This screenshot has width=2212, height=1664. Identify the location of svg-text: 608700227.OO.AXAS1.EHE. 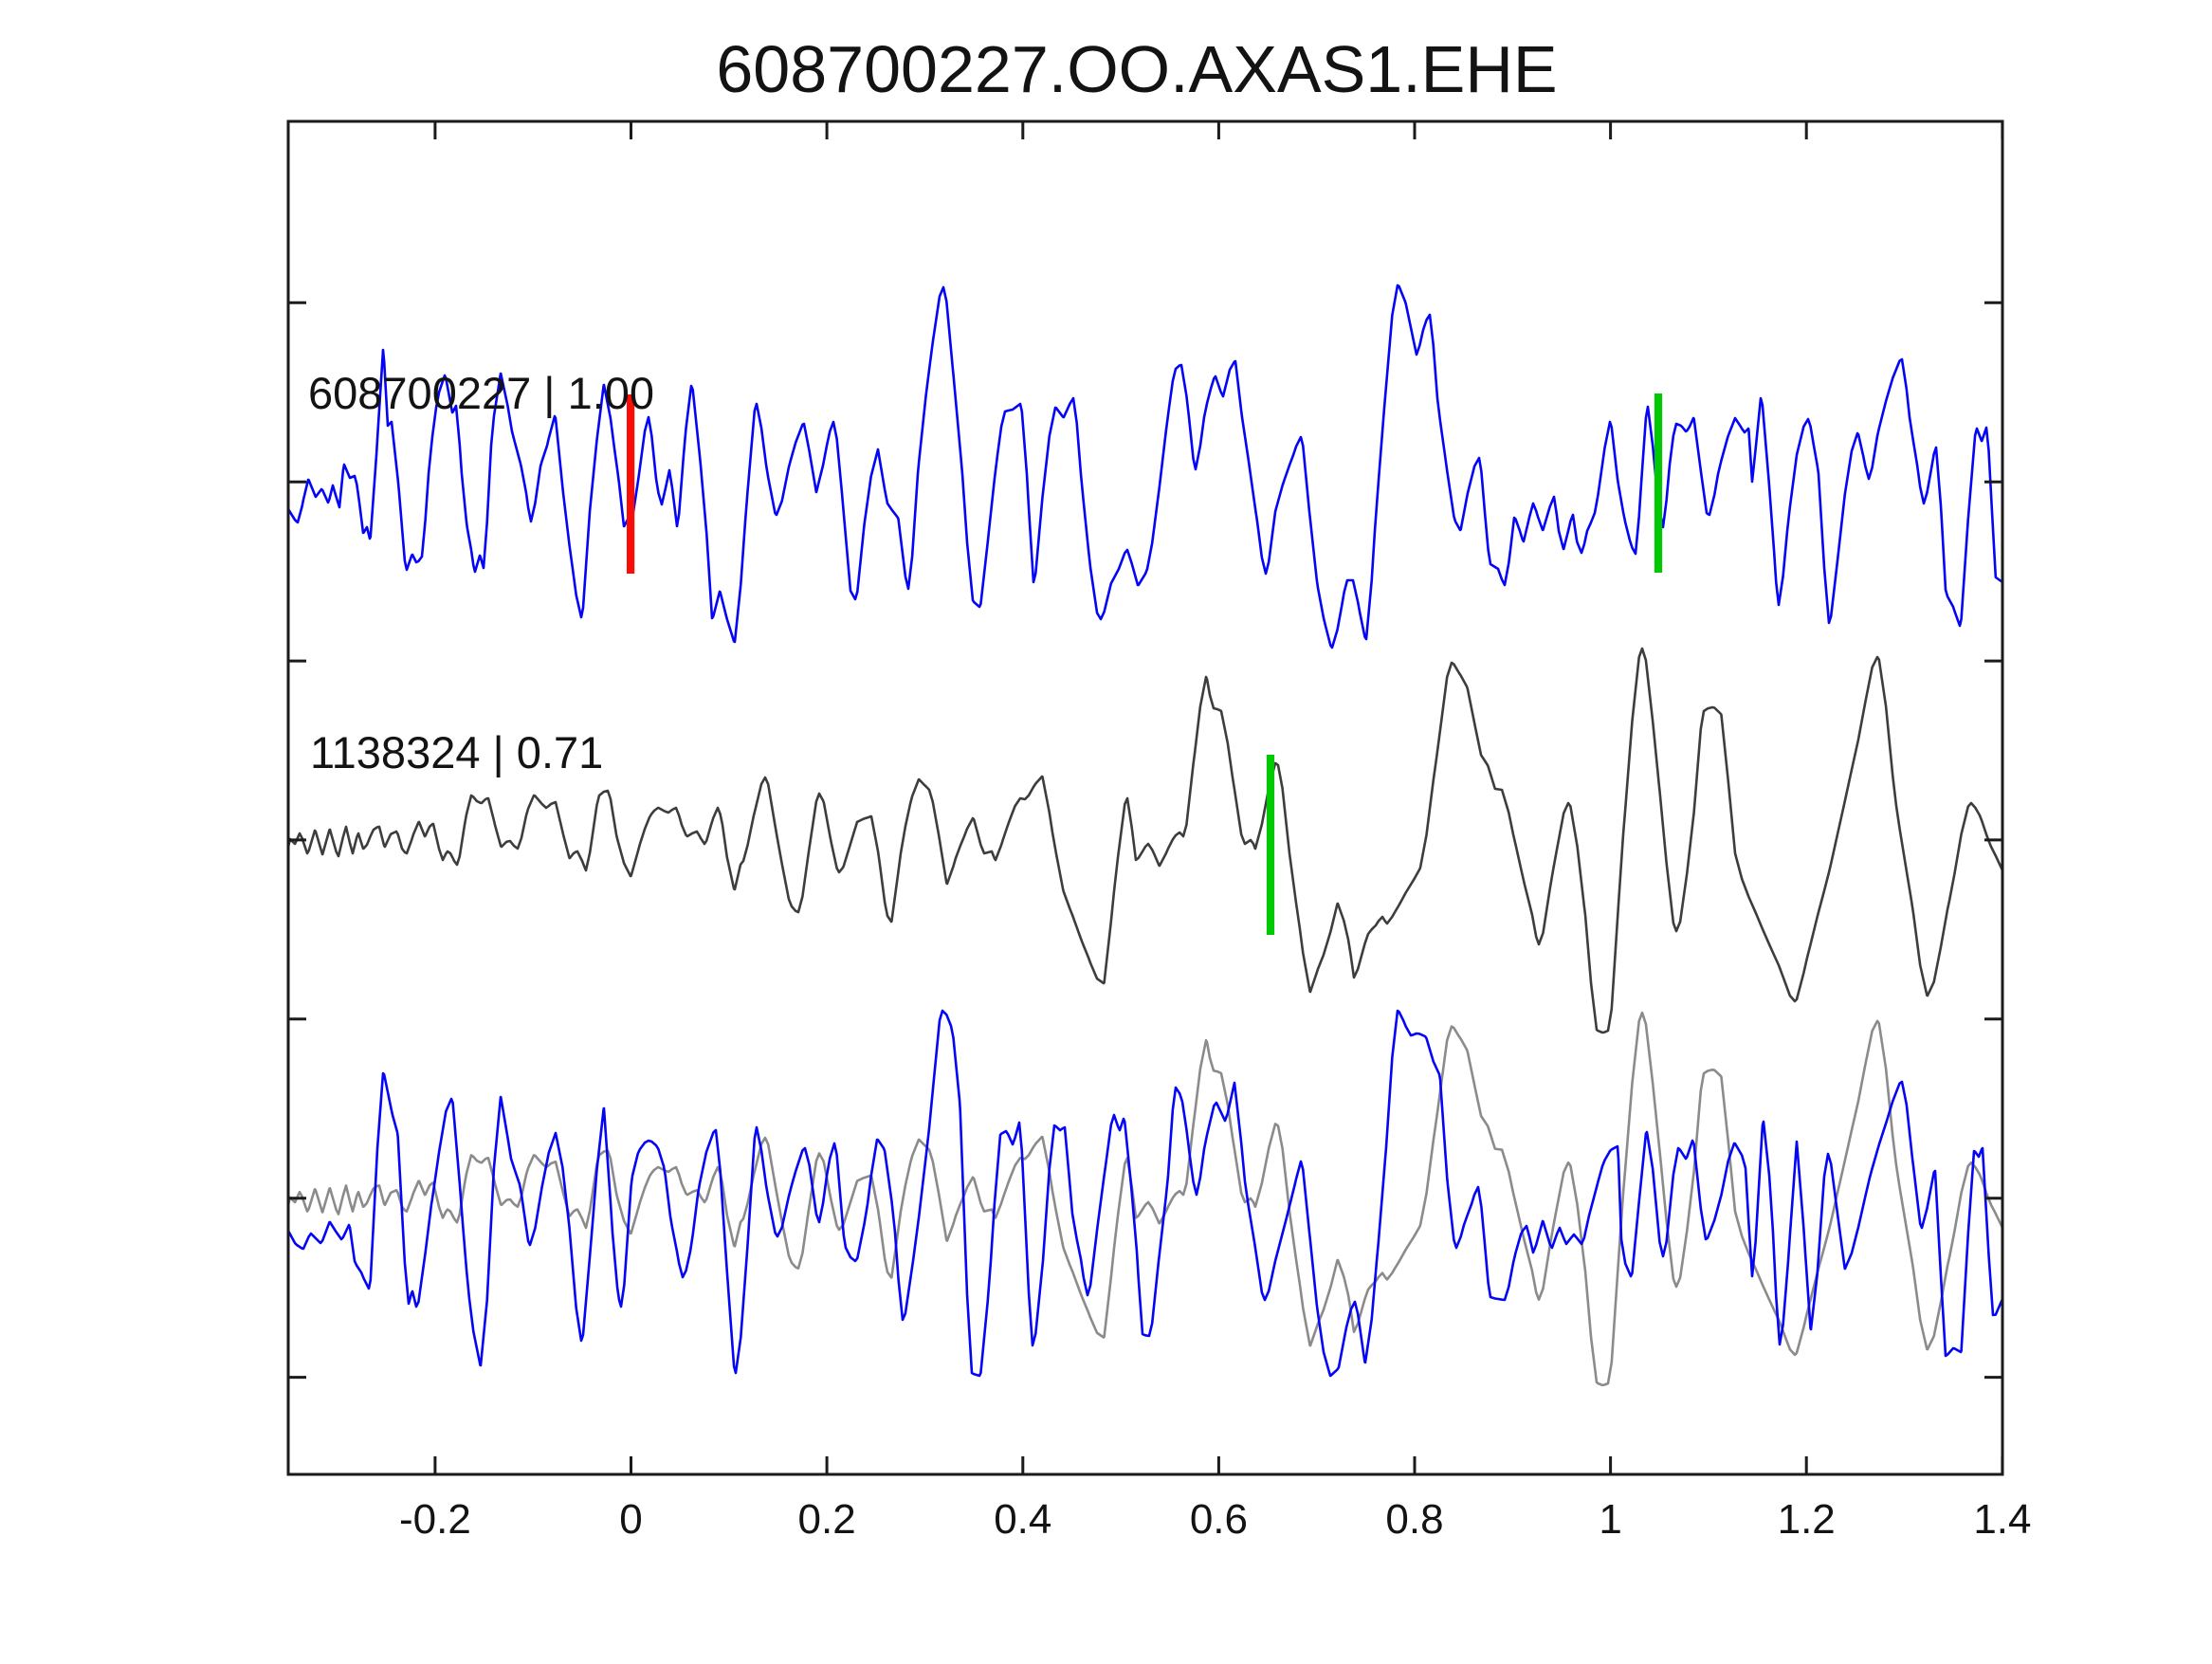
(1136, 69).